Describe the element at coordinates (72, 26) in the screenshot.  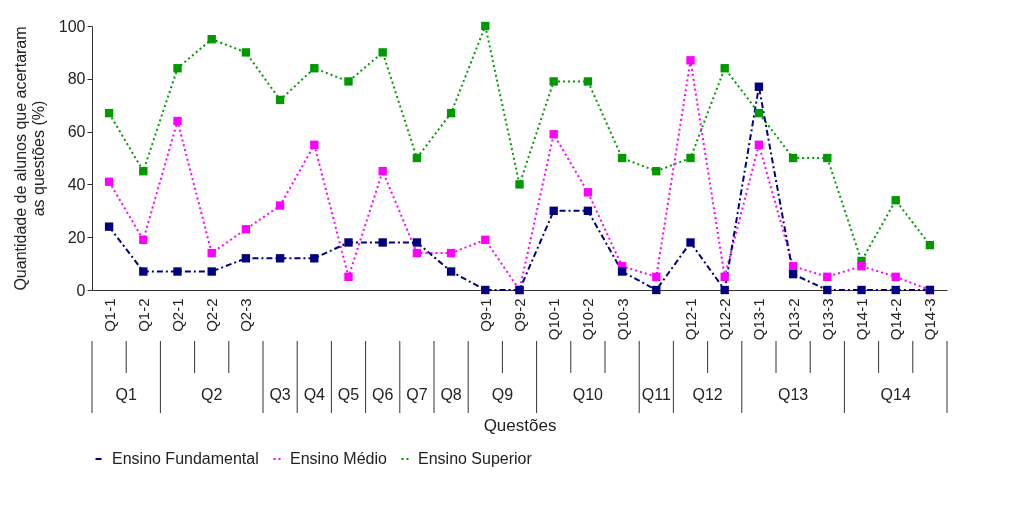
I see `y-tick-label: 100` at that location.